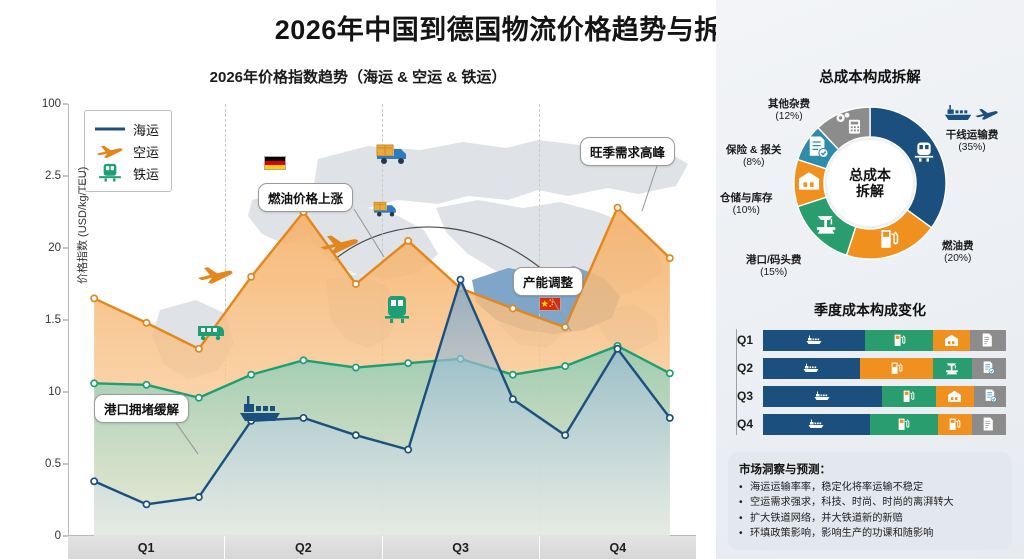 The height and width of the screenshot is (559, 1024). What do you see at coordinates (818, 150) in the screenshot?
I see `document-shield-icon` at bounding box center [818, 150].